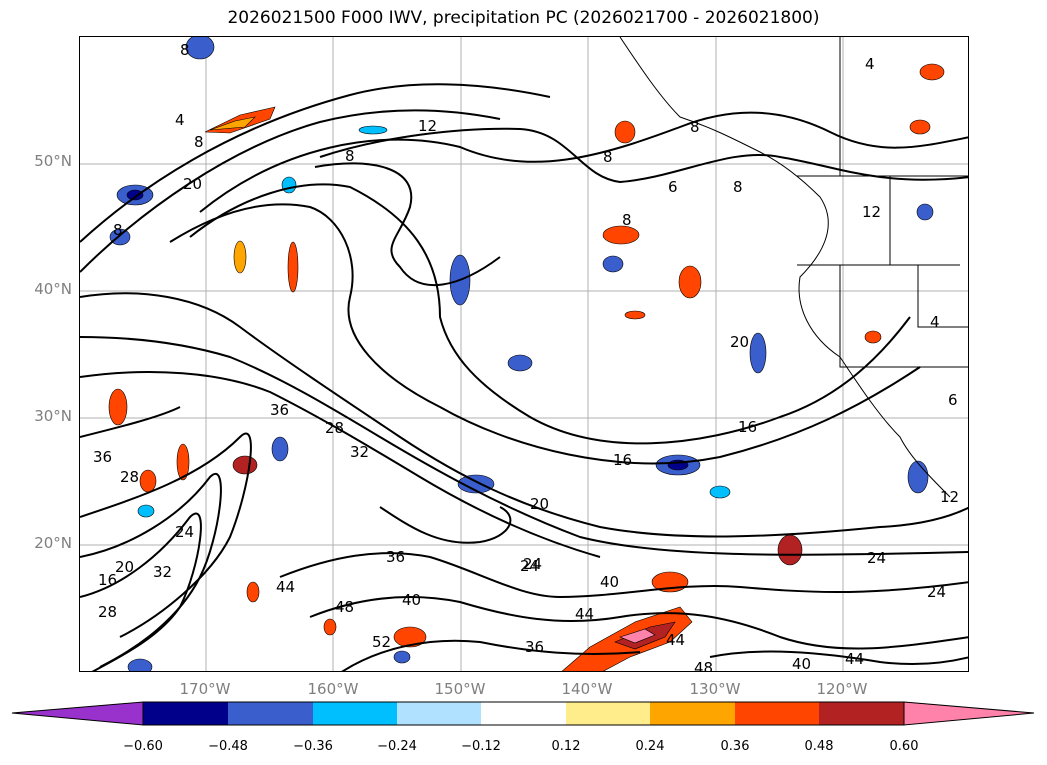 This screenshot has height=765, width=1047. What do you see at coordinates (715, 689) in the screenshot?
I see `lon-label-130w: 130°W` at bounding box center [715, 689].